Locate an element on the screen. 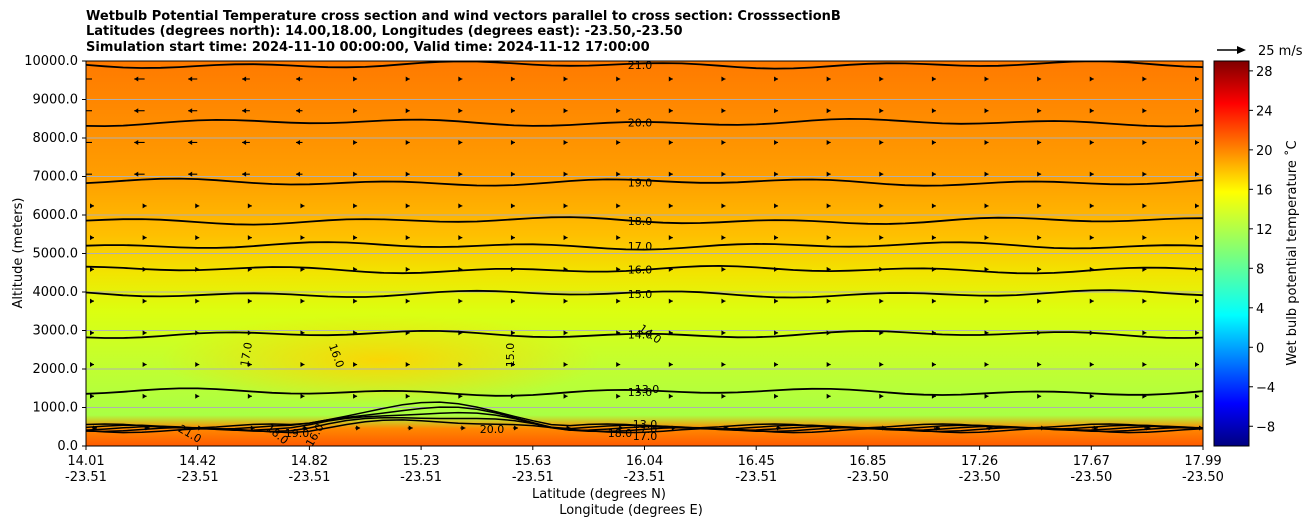 This screenshot has height=526, width=1311. x-tick-label-lat: 17.67 is located at coordinates (1091, 461).